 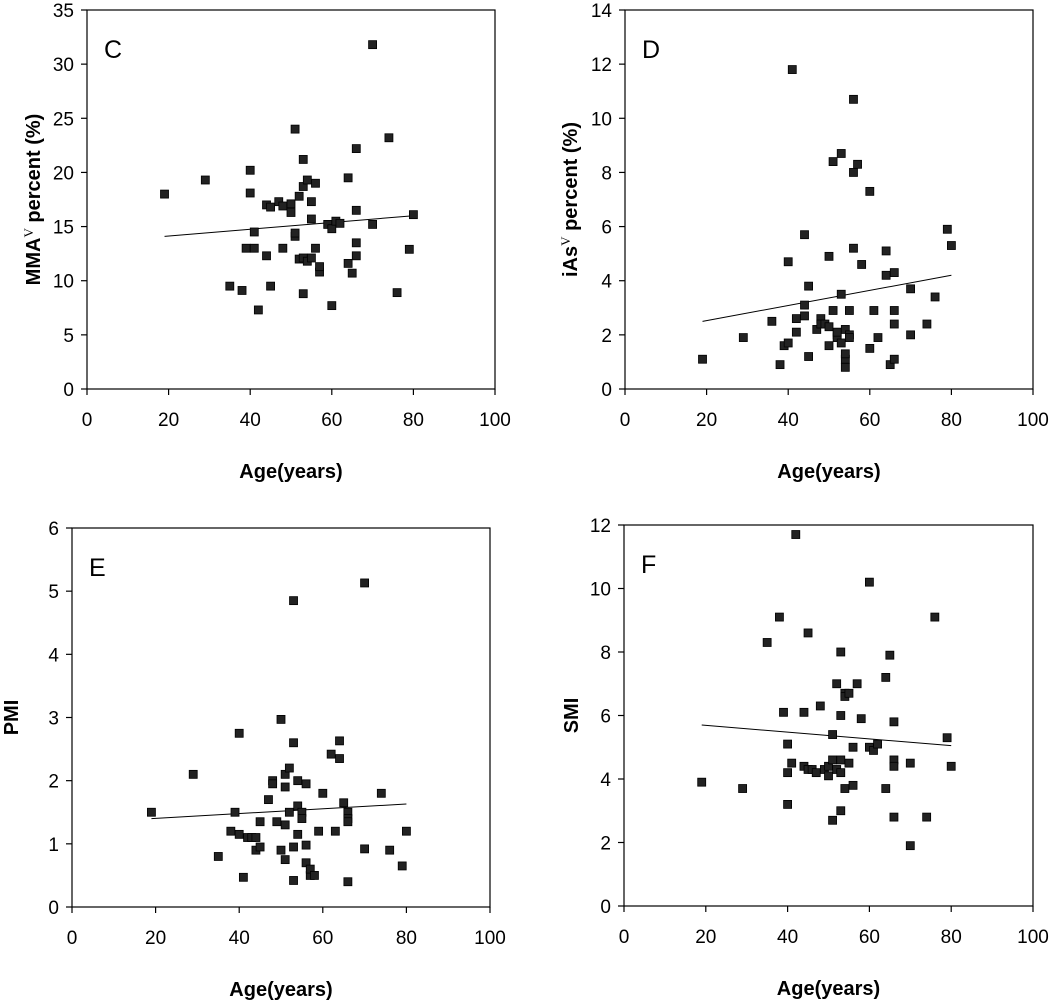 I want to click on y-axis-label: SMI, so click(x=572, y=716).